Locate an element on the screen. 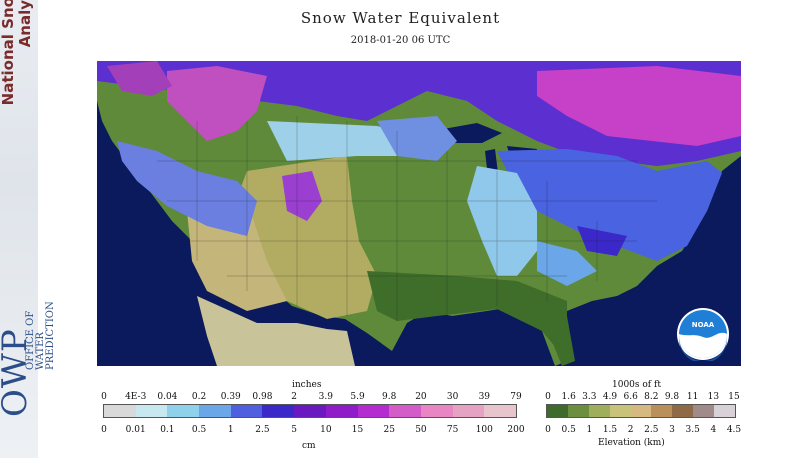  tick-label: 4.5 is located at coordinates (734, 430).